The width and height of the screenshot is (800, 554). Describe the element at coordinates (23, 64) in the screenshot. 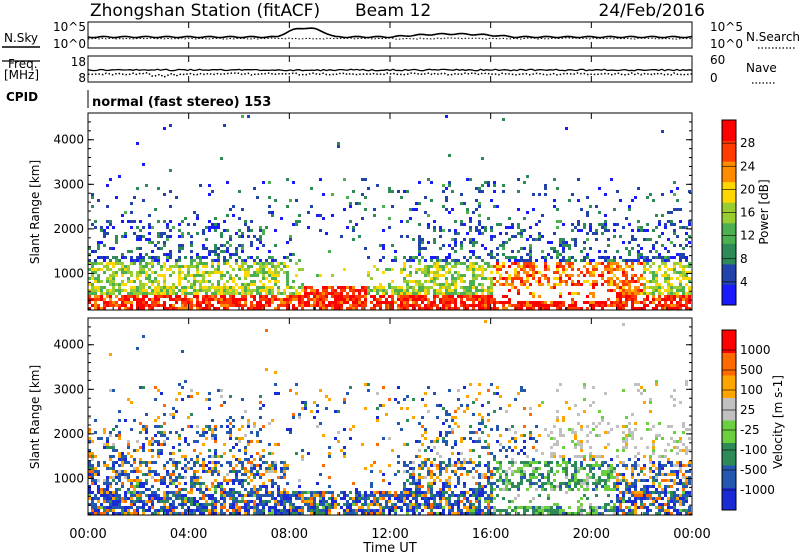

I see `freq-label-1: Freq.` at that location.